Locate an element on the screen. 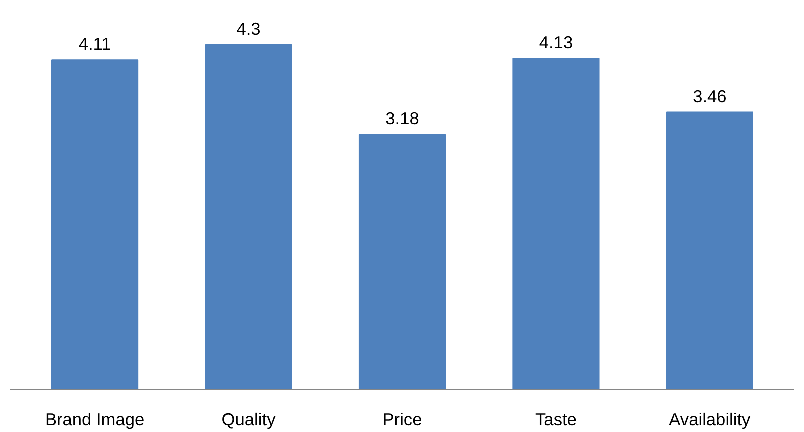  x-tick-label: Taste is located at coordinates (556, 420).